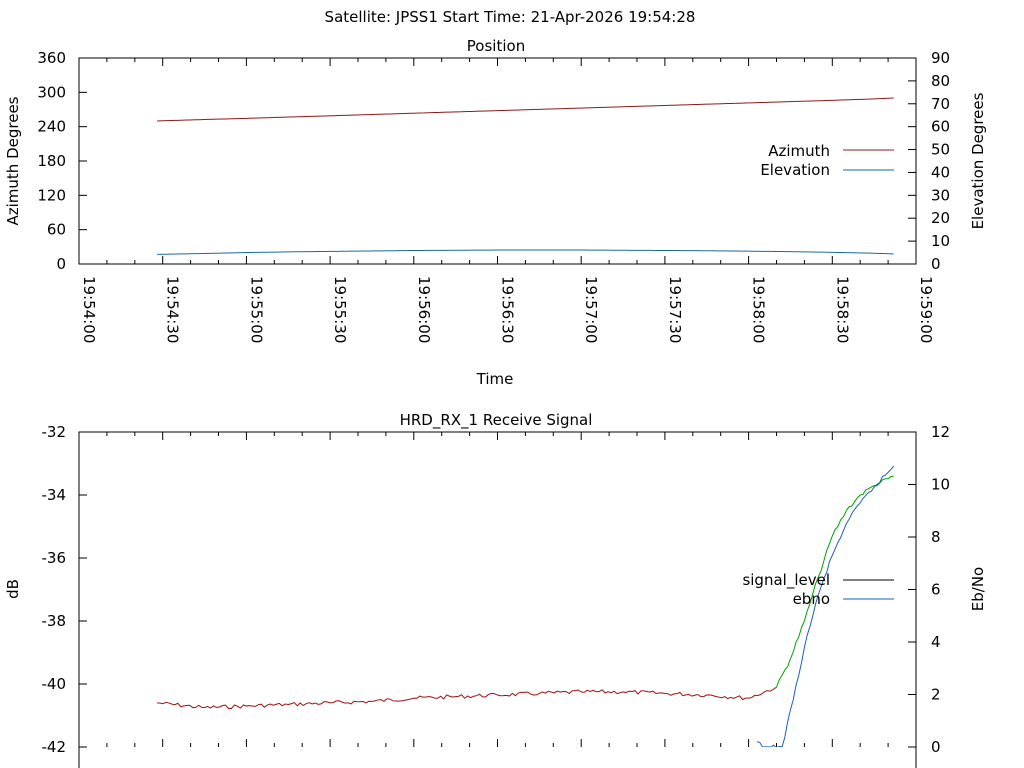  What do you see at coordinates (173, 309) in the screenshot?
I see `pos-x-tick-label: 19:54:30` at bounding box center [173, 309].